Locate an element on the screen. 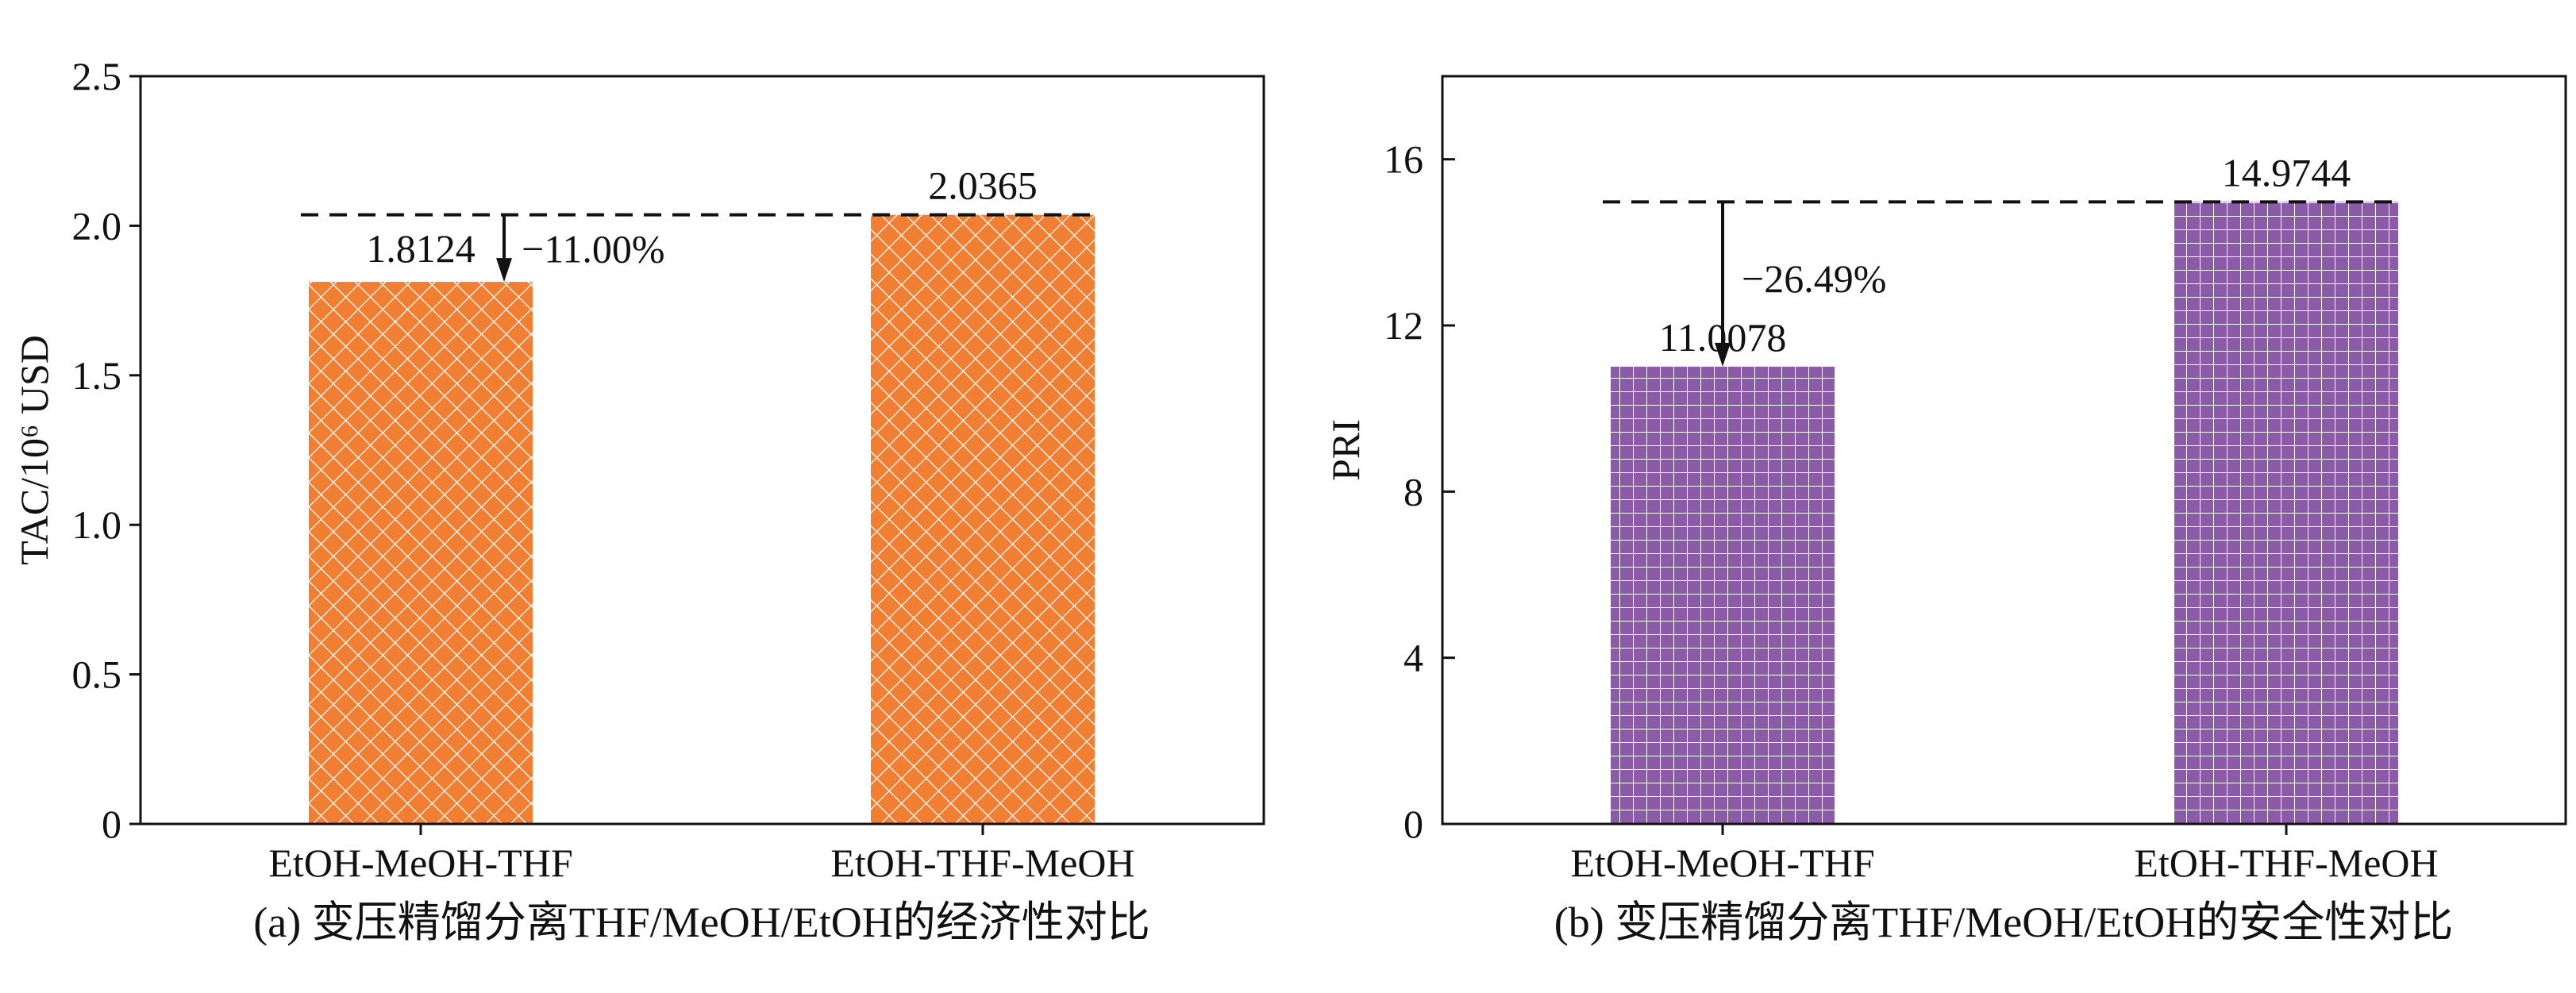  panel-b-y-axis-label: PRI is located at coordinates (1345, 450).